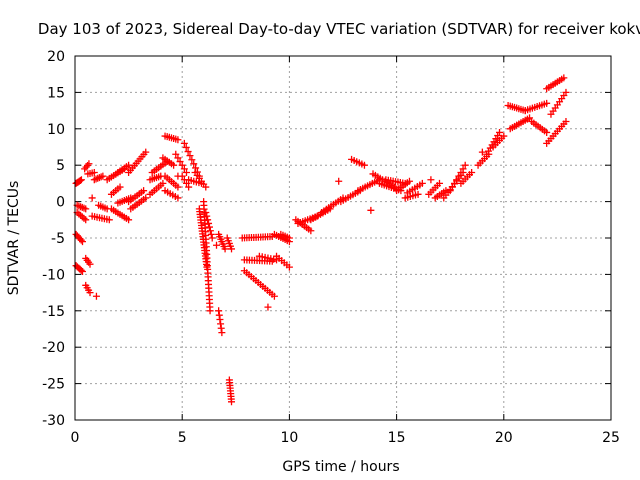  What do you see at coordinates (53, 421) in the screenshot?
I see `y-tick-label: -30` at bounding box center [53, 421].